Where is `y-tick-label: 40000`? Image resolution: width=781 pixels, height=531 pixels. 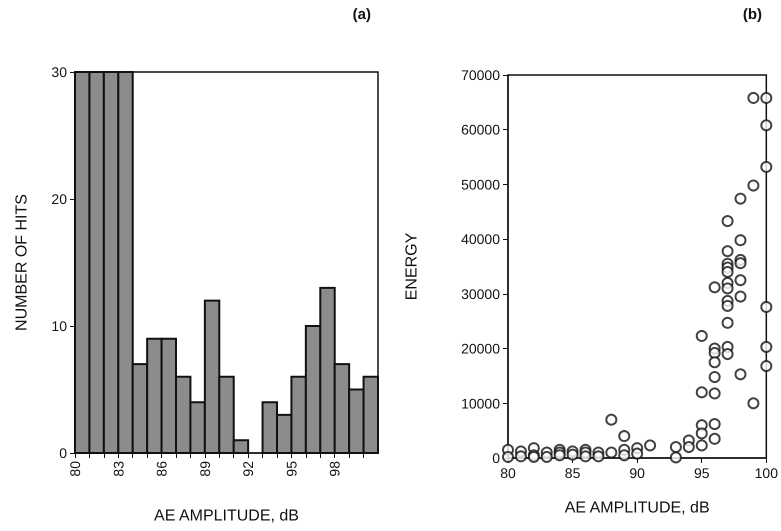 y-tick-label: 40000 is located at coordinates (480, 239).